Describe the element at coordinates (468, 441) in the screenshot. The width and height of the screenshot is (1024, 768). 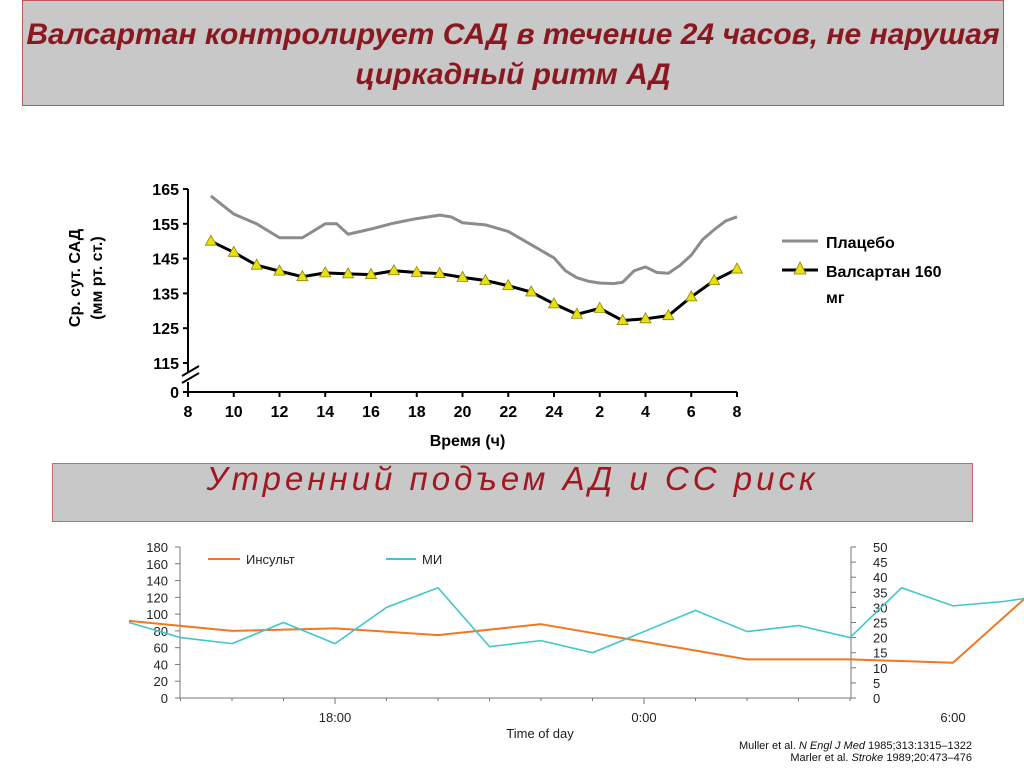
I see `x-axis-label: Время (ч)` at that location.